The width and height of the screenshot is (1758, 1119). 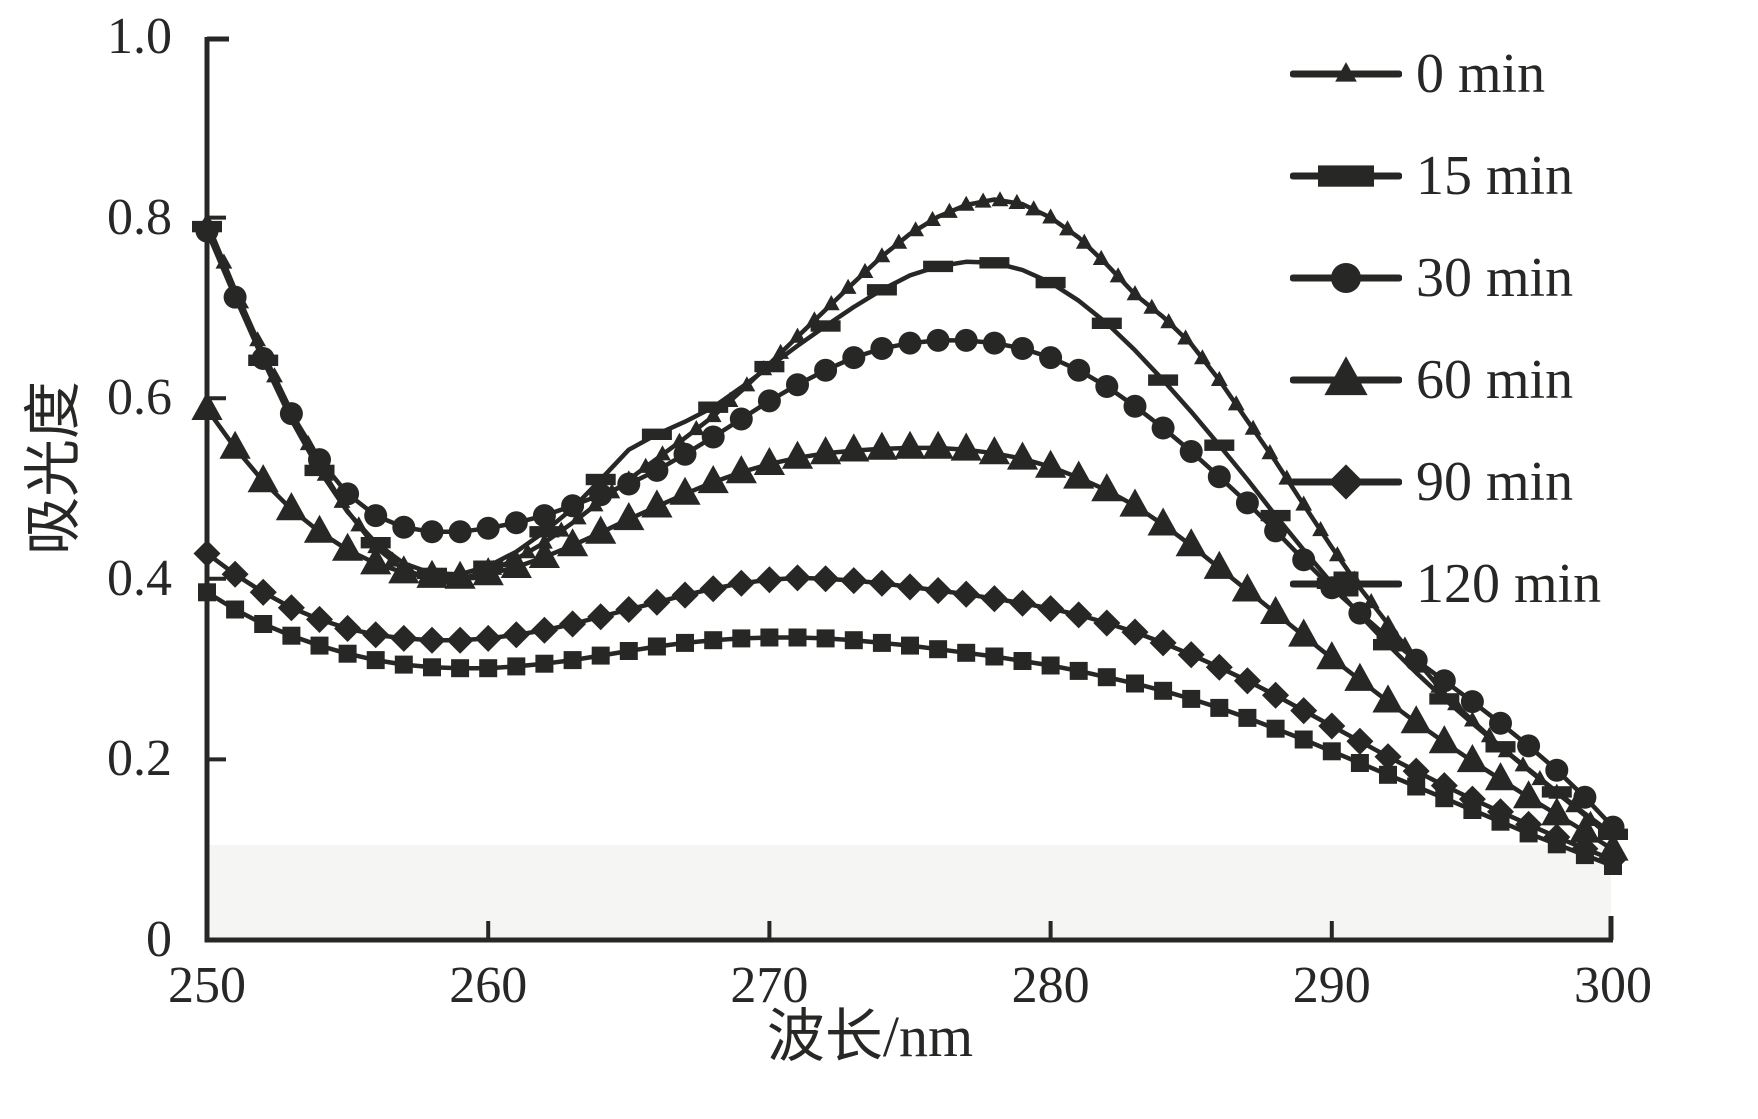 I want to click on legend-label: 15 min, so click(x=1495, y=176).